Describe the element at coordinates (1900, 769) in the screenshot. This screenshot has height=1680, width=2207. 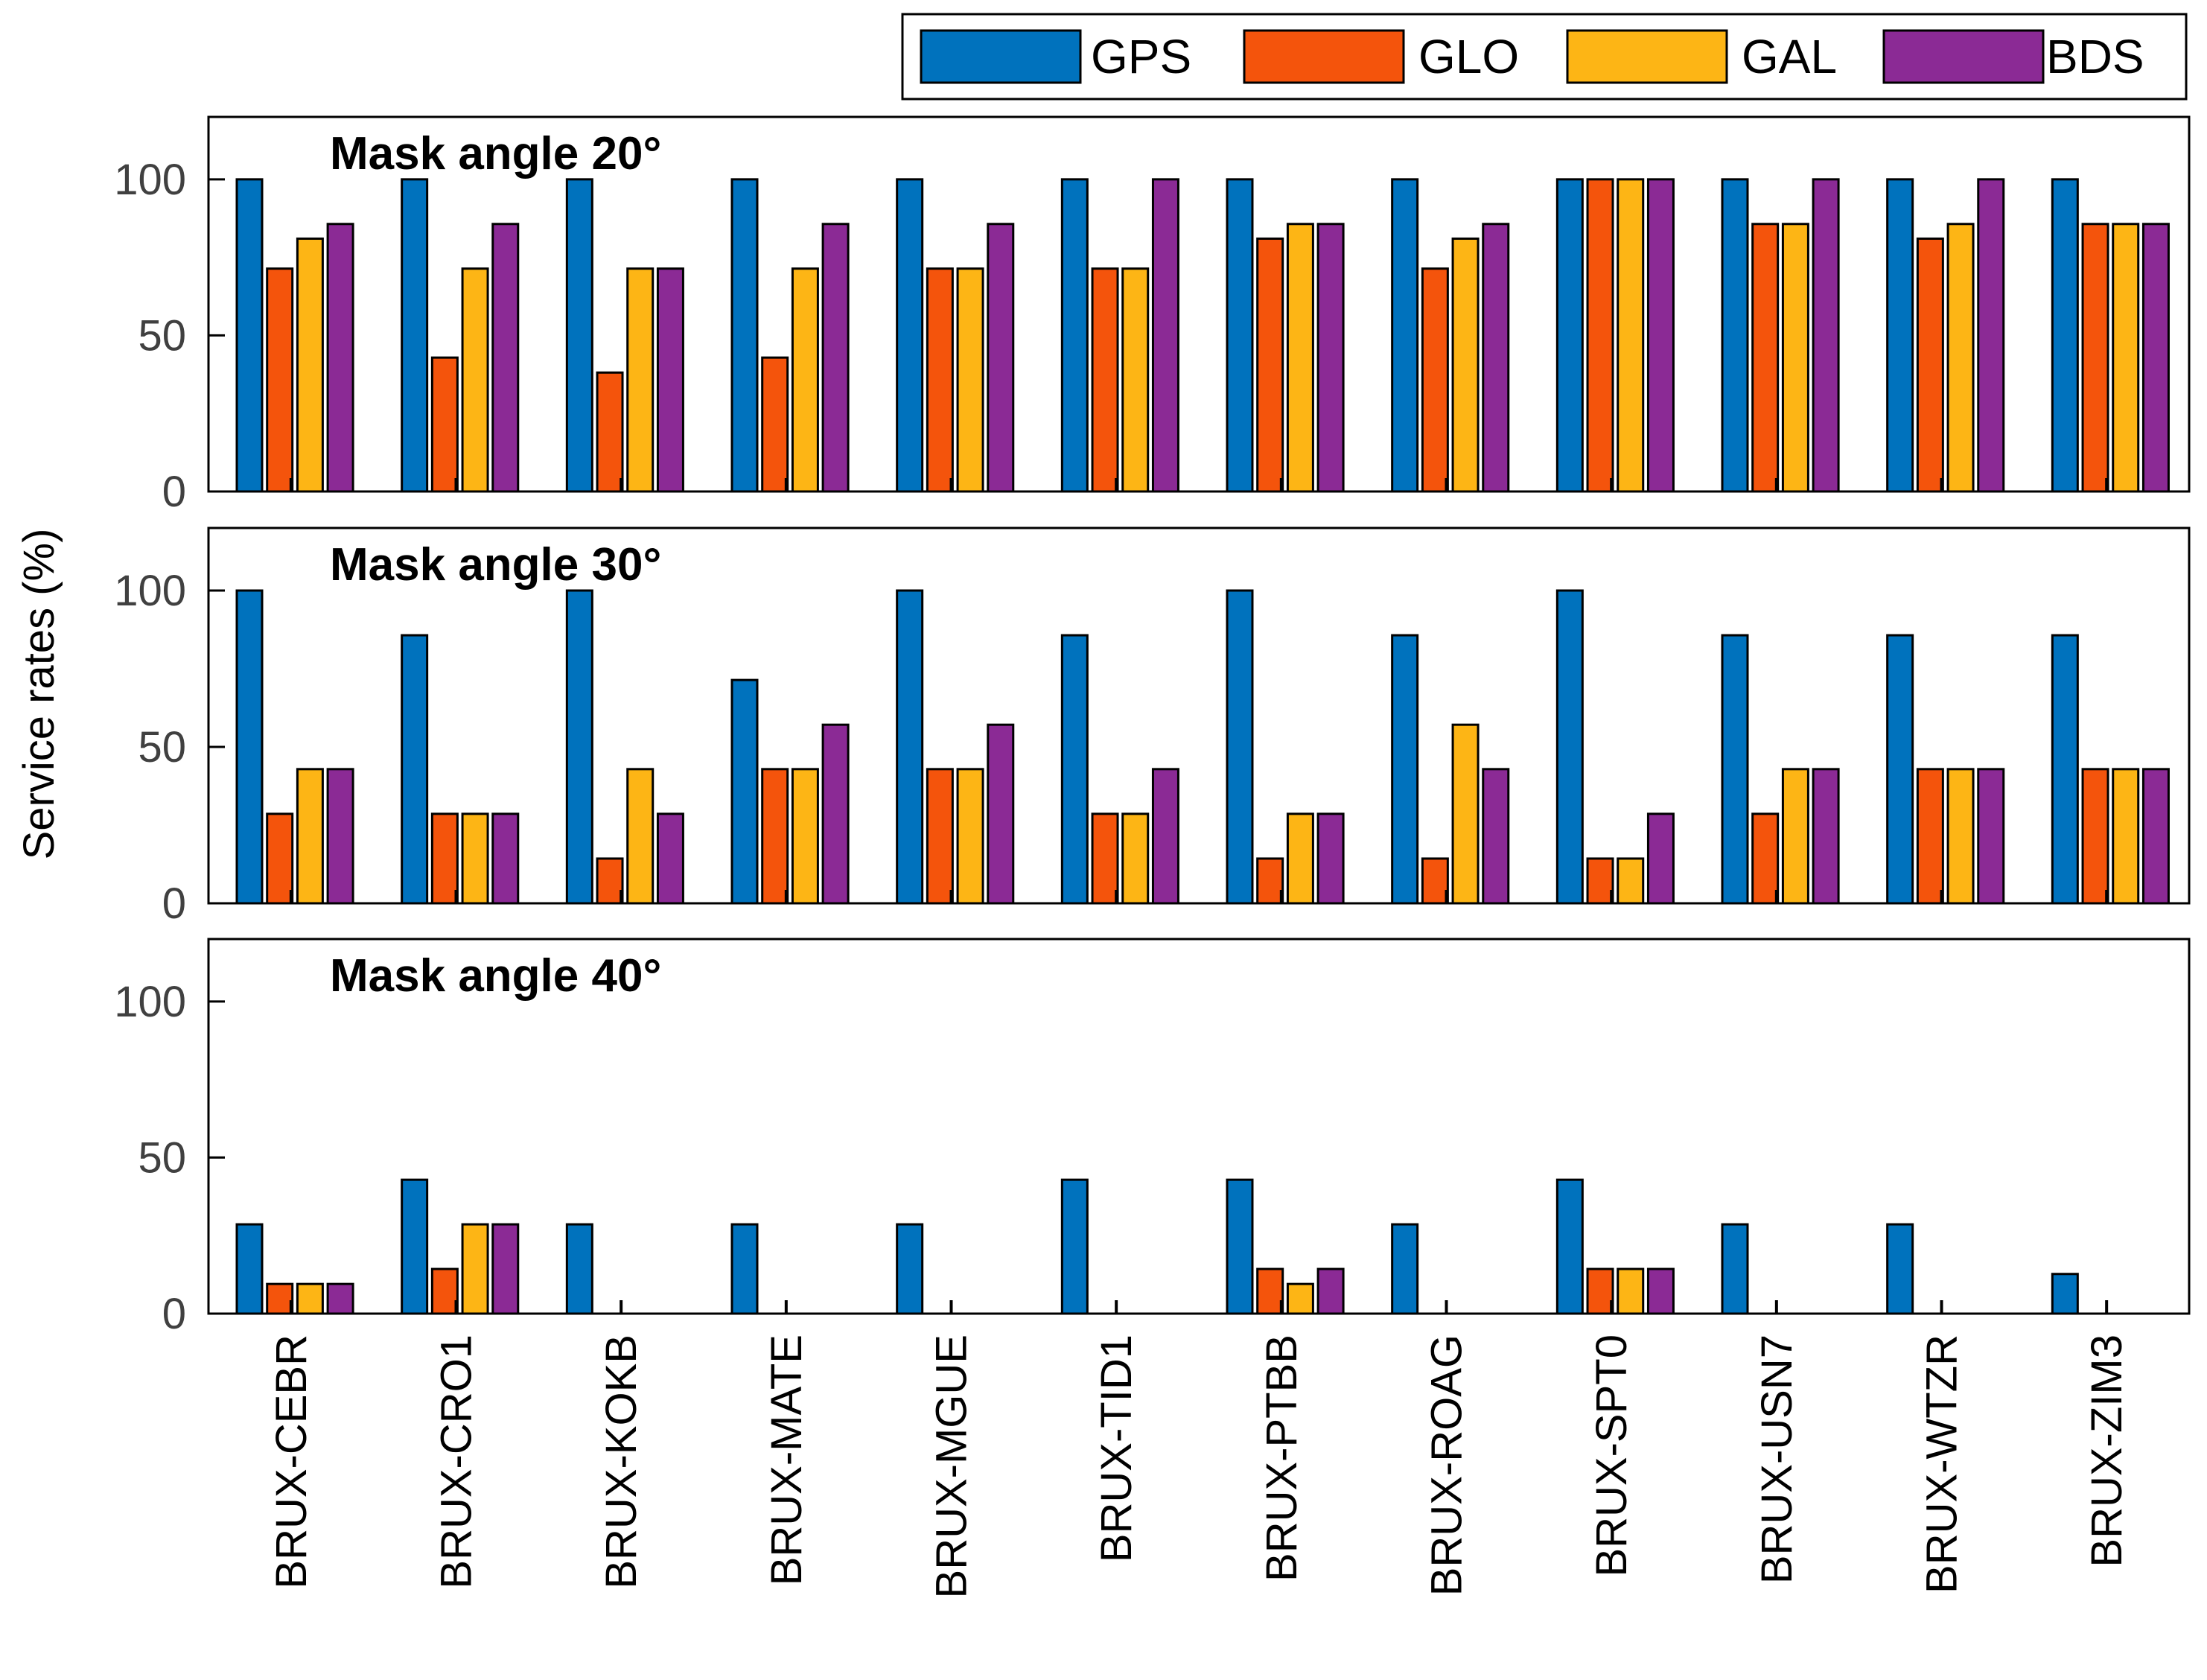
I see `bar-2-gps-brux-wtzr` at that location.